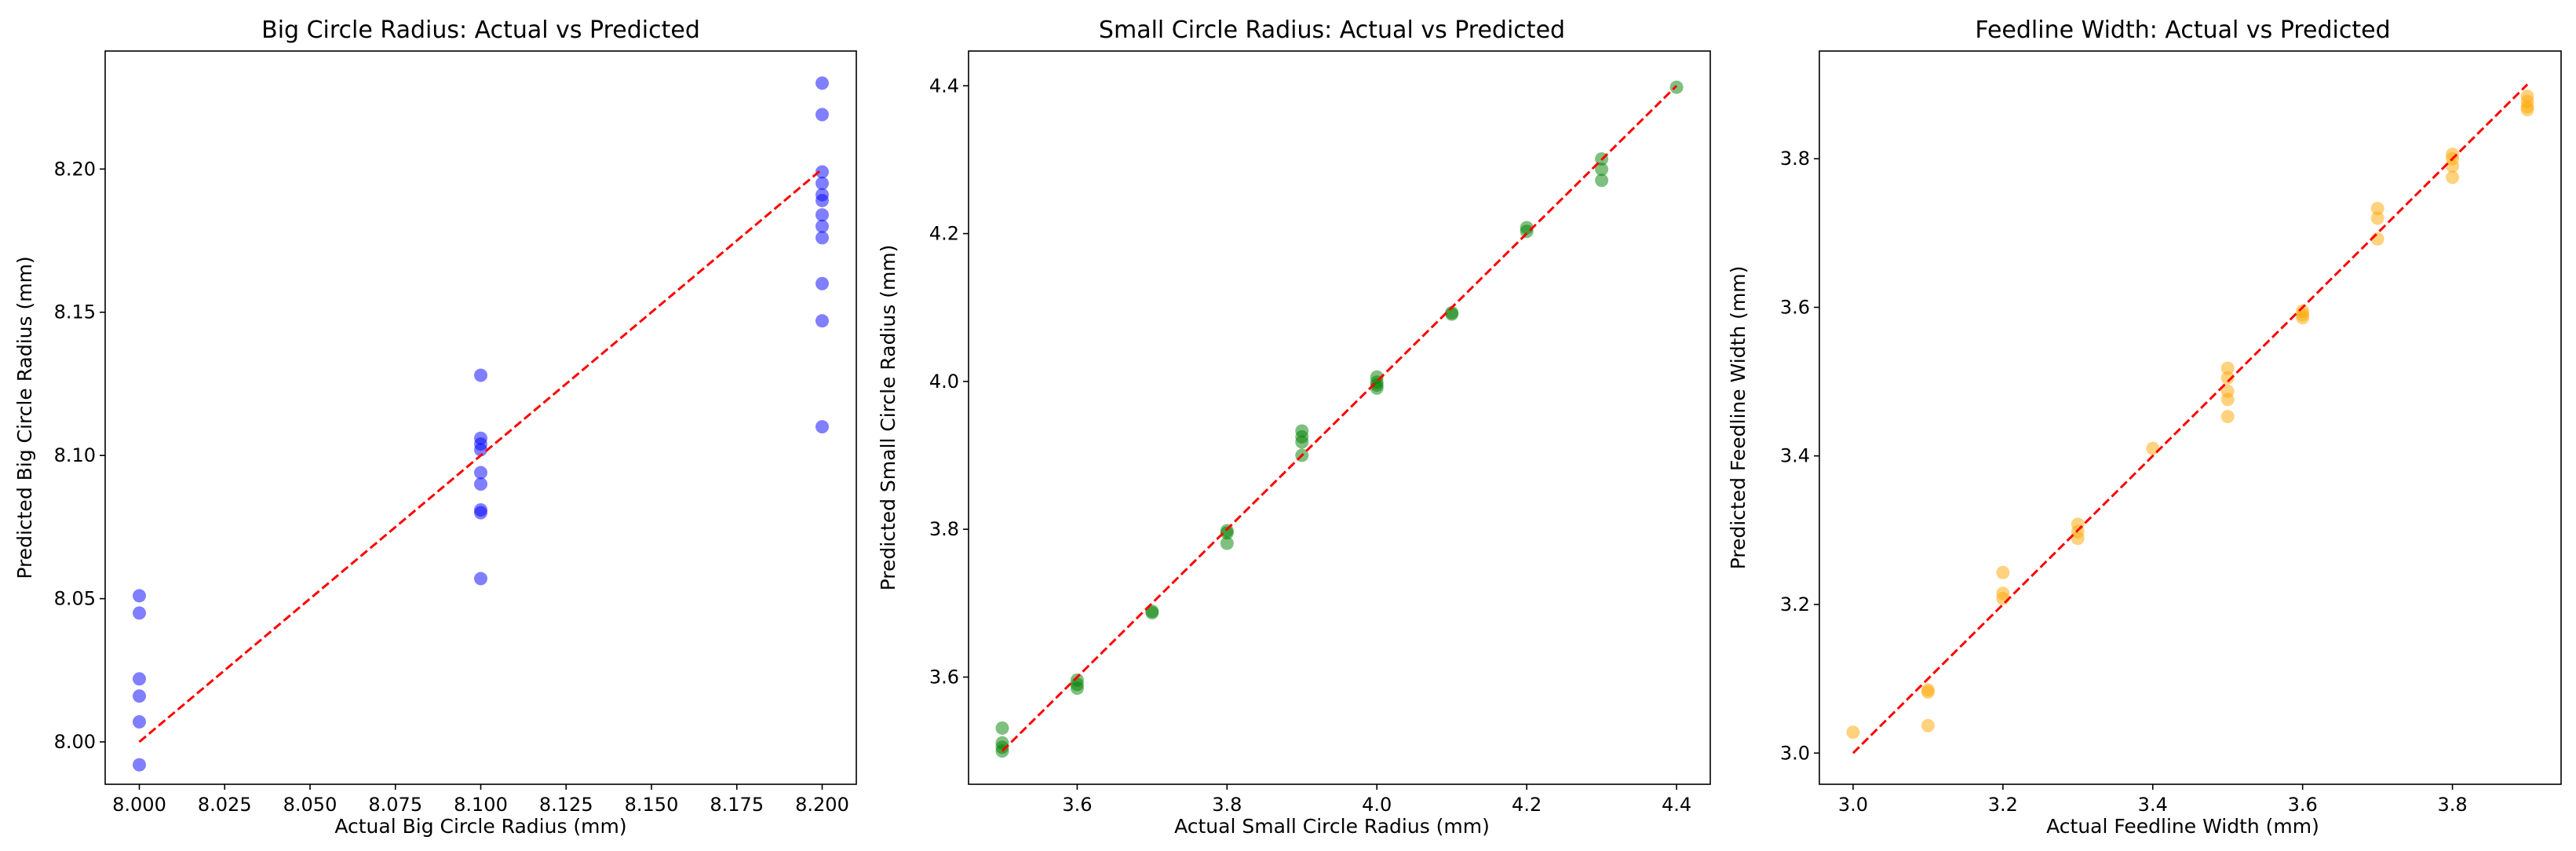  What do you see at coordinates (395, 805) in the screenshot?
I see `x-tick-label: 8.075` at bounding box center [395, 805].